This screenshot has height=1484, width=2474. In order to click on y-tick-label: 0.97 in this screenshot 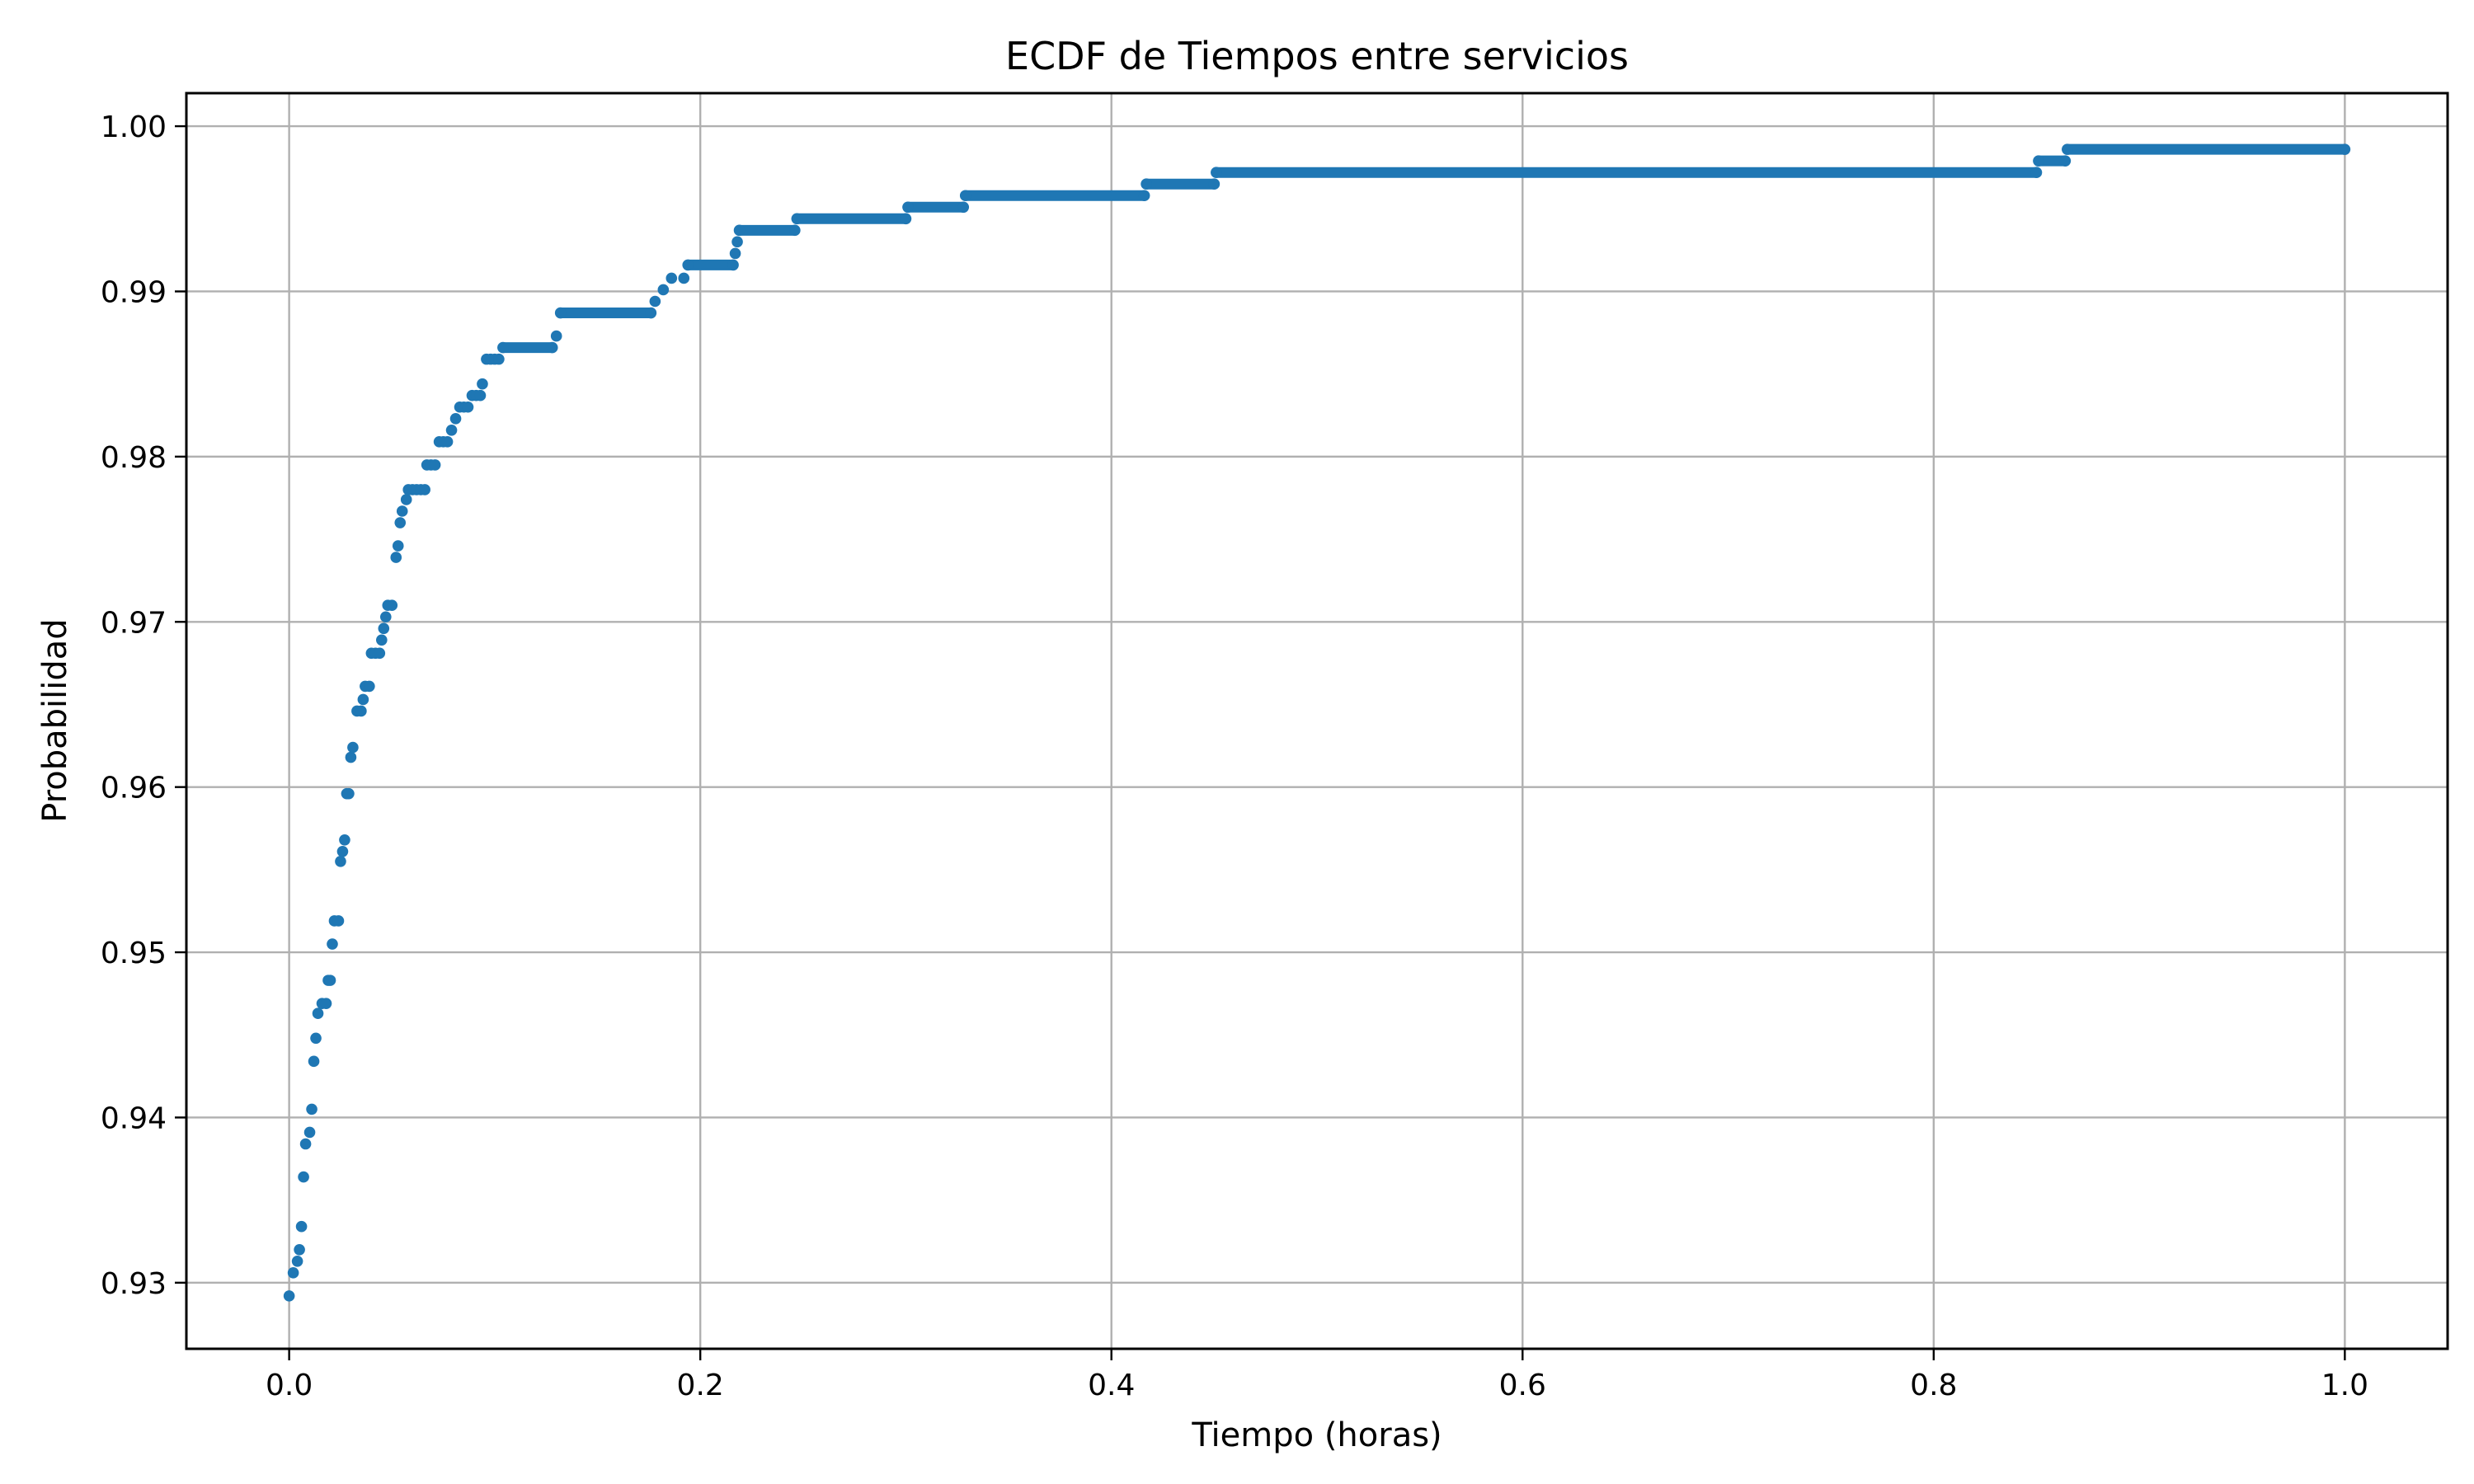, I will do `click(134, 623)`.